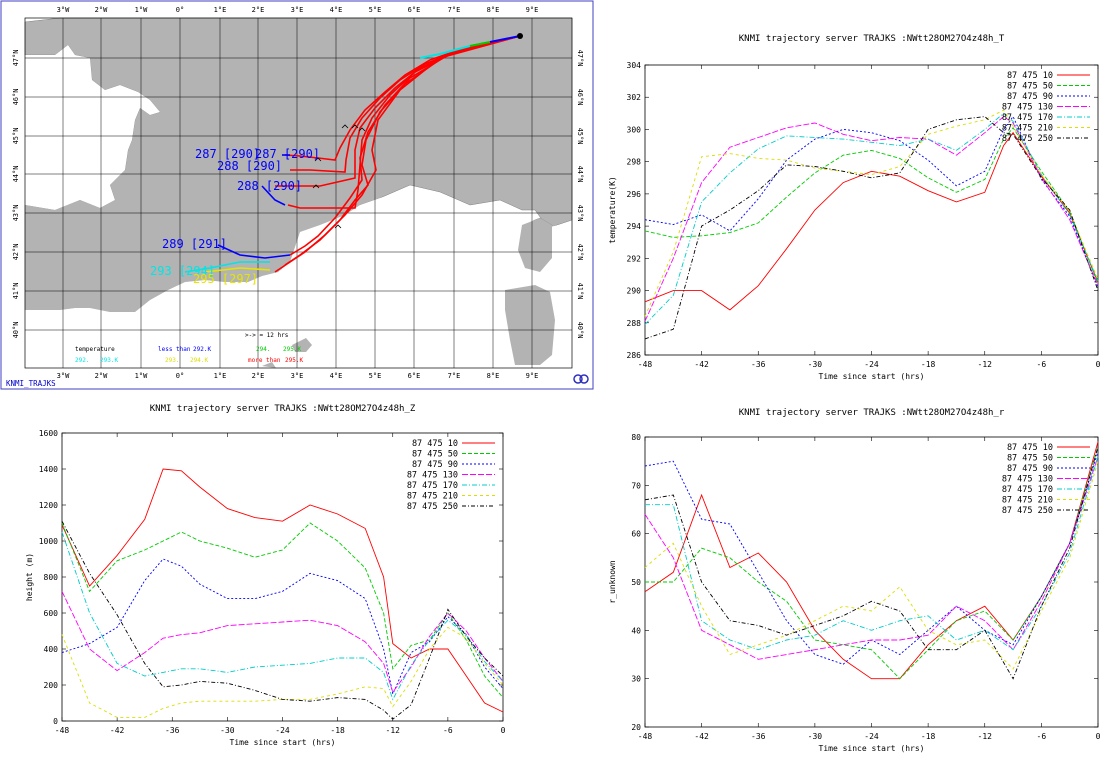 The width and height of the screenshot is (1115, 770). What do you see at coordinates (454, 10) in the screenshot?
I see `lon-label-top: 7°E` at bounding box center [454, 10].